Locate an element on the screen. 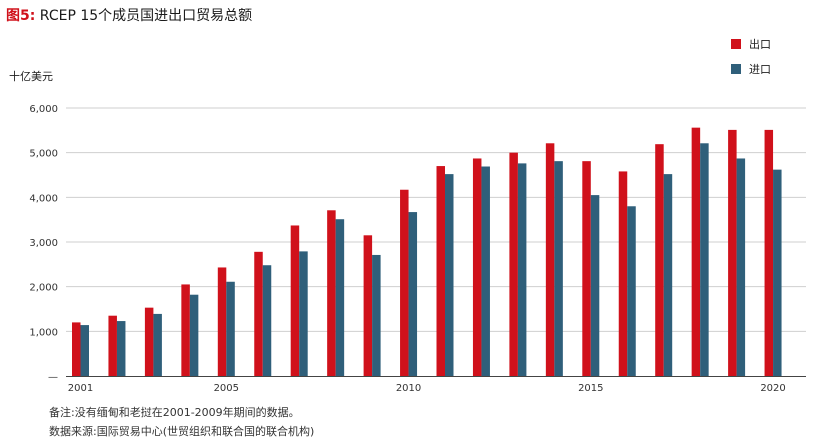  x-tick-label: 2005 is located at coordinates (226, 388).